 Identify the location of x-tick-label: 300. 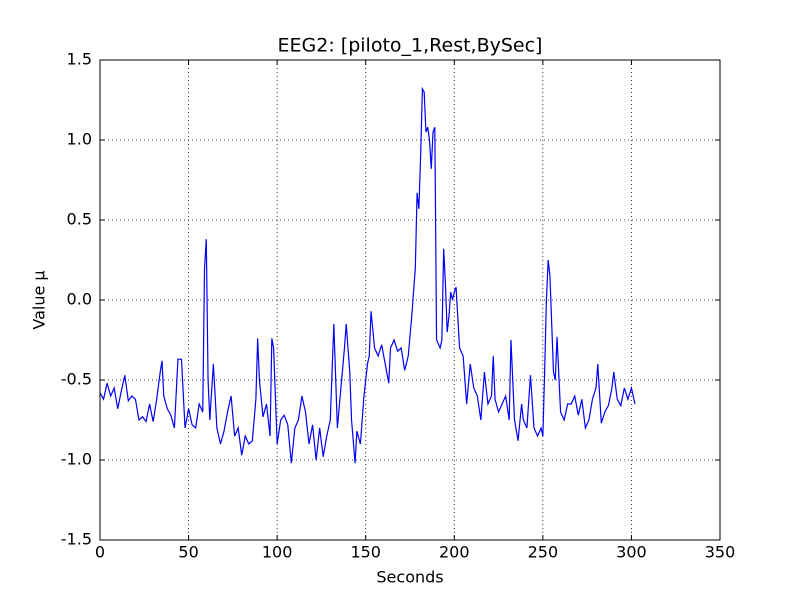
(631, 552).